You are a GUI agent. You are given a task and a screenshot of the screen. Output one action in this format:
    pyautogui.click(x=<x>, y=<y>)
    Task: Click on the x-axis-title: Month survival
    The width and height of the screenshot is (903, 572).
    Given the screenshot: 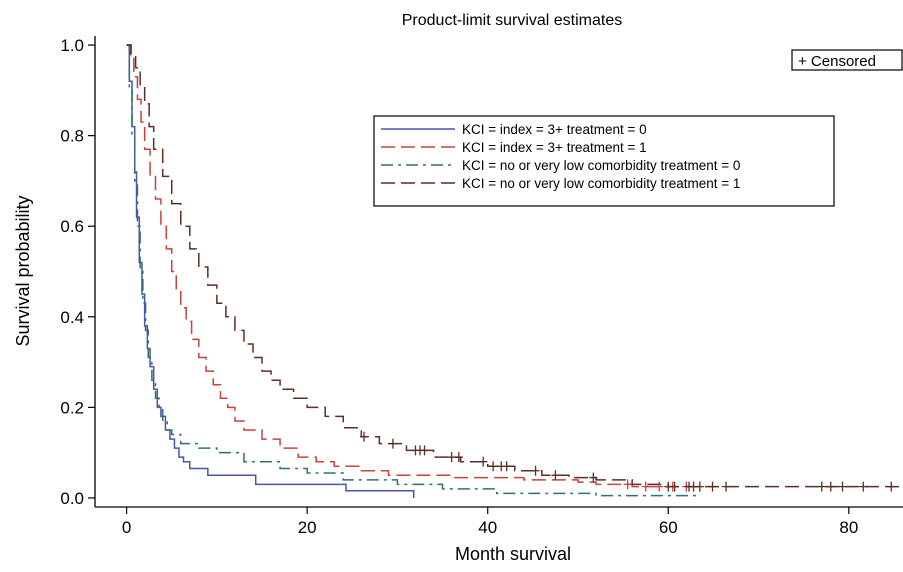 What is the action you would take?
    pyautogui.click(x=513, y=554)
    